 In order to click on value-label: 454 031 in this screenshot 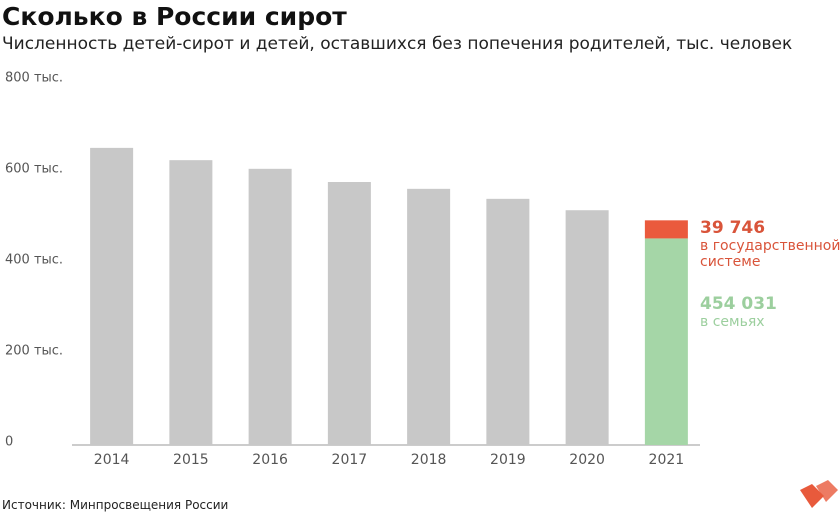, I will do `click(738, 304)`.